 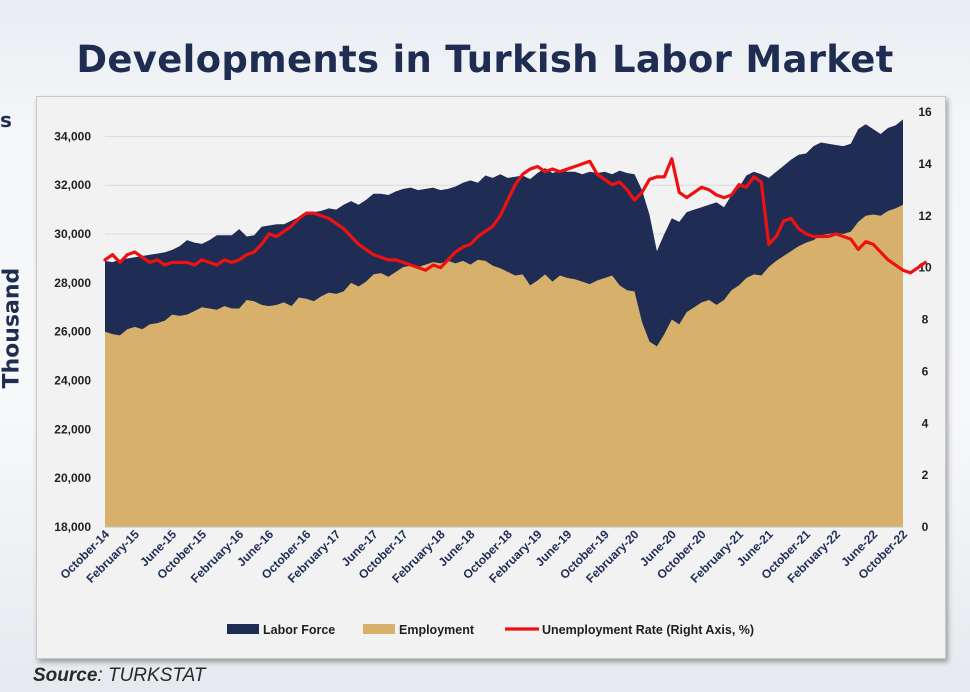 I want to click on left-tick-label: 26,000, so click(x=72, y=332).